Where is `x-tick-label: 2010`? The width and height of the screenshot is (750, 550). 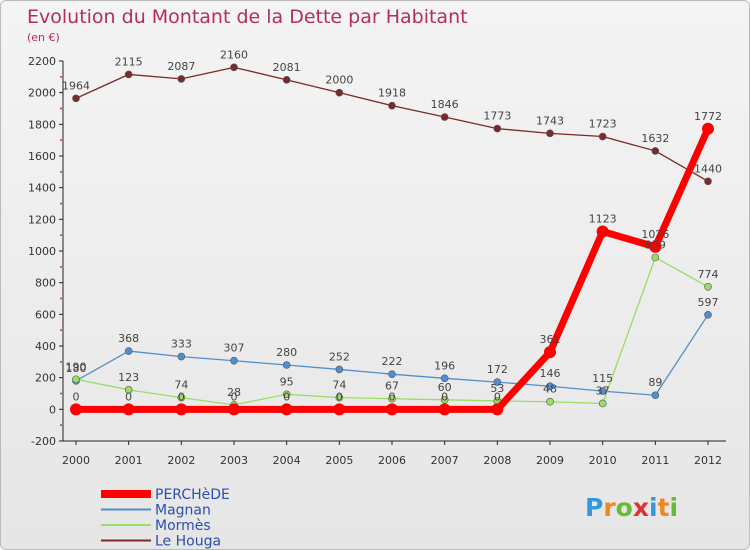 x-tick-label: 2010 is located at coordinates (603, 460).